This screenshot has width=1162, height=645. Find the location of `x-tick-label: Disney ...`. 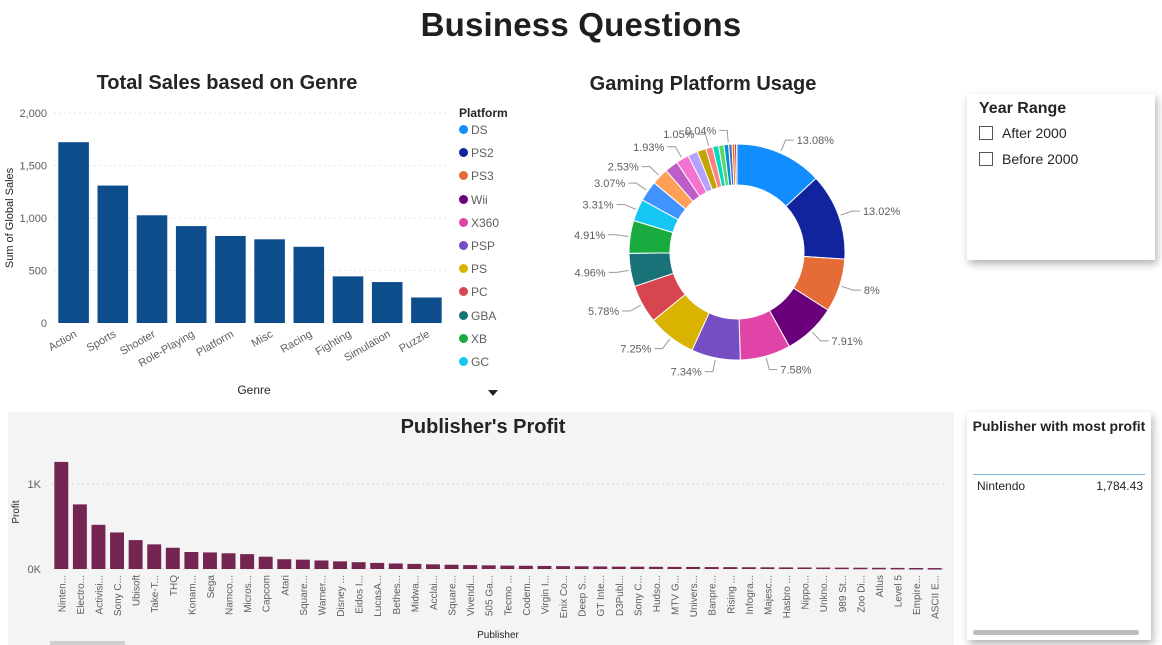

x-tick-label: Disney ... is located at coordinates (341, 596).